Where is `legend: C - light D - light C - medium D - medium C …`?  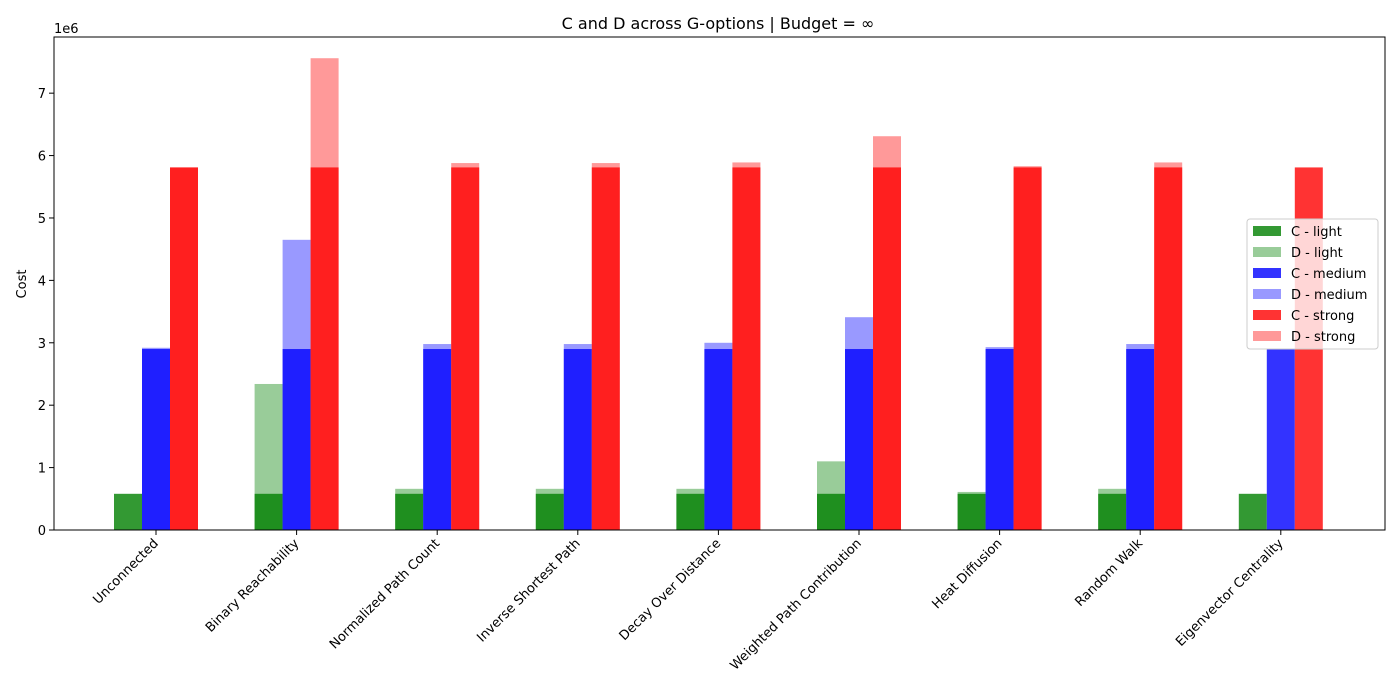 legend: C - light D - light C - medium D - medium C … is located at coordinates (1312, 284).